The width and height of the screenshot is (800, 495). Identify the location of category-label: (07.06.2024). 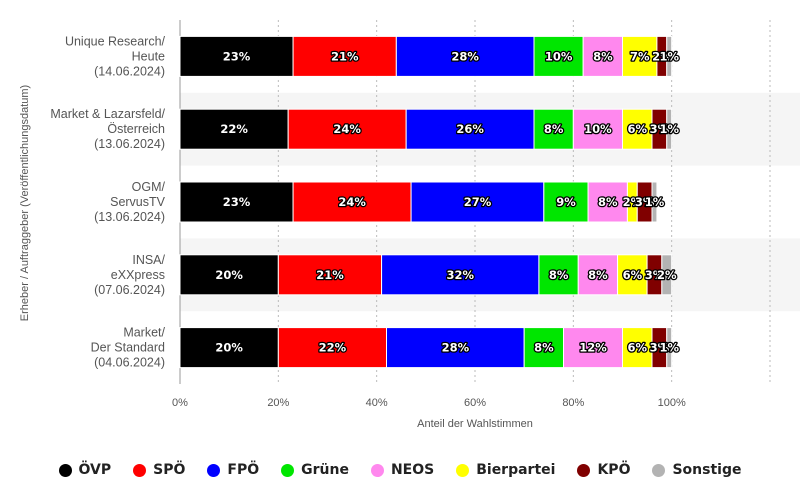
(129, 290).